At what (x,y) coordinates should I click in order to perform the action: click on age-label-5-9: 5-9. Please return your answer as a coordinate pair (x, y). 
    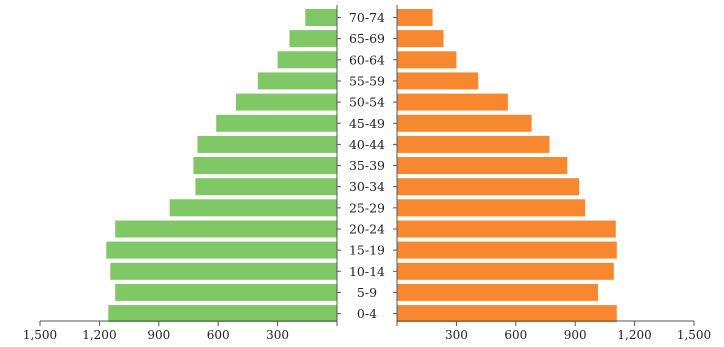
    Looking at the image, I should click on (367, 292).